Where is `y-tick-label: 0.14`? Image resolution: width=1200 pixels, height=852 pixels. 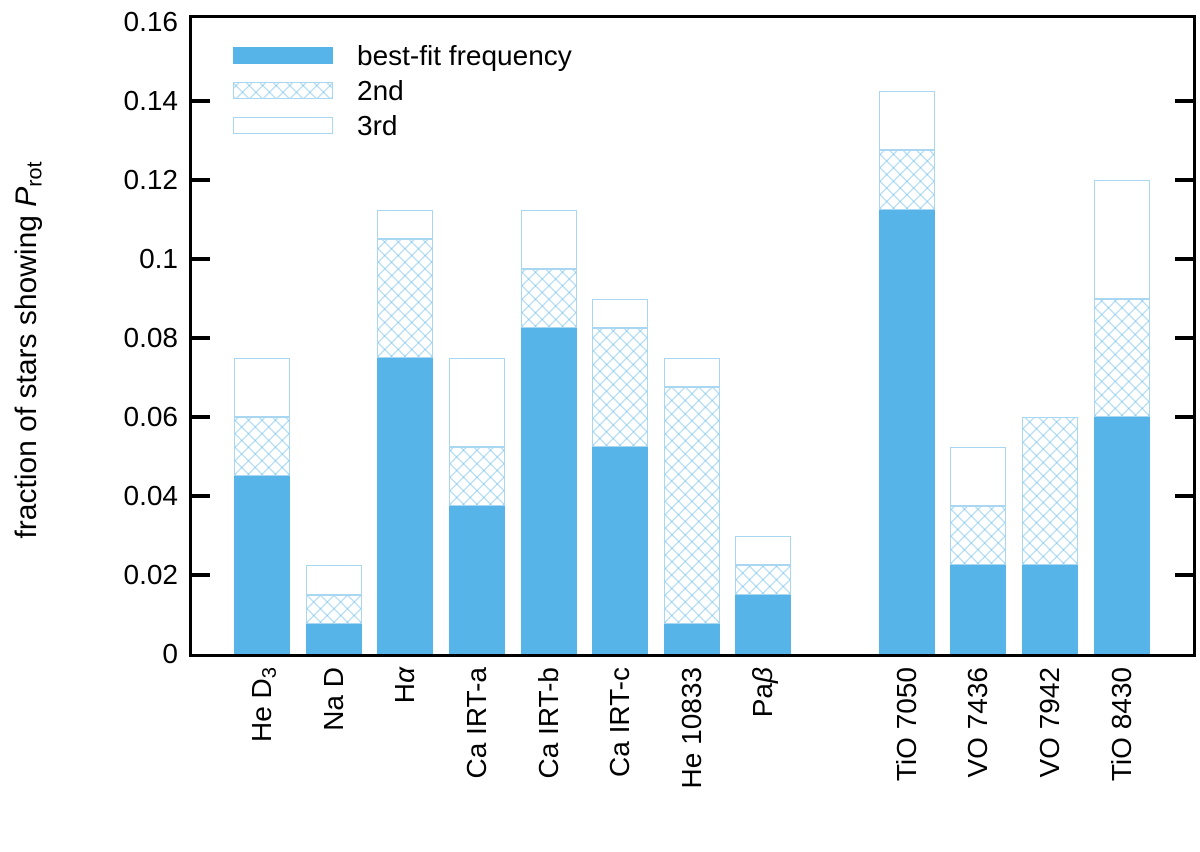 y-tick-label: 0.14 is located at coordinates (151, 100).